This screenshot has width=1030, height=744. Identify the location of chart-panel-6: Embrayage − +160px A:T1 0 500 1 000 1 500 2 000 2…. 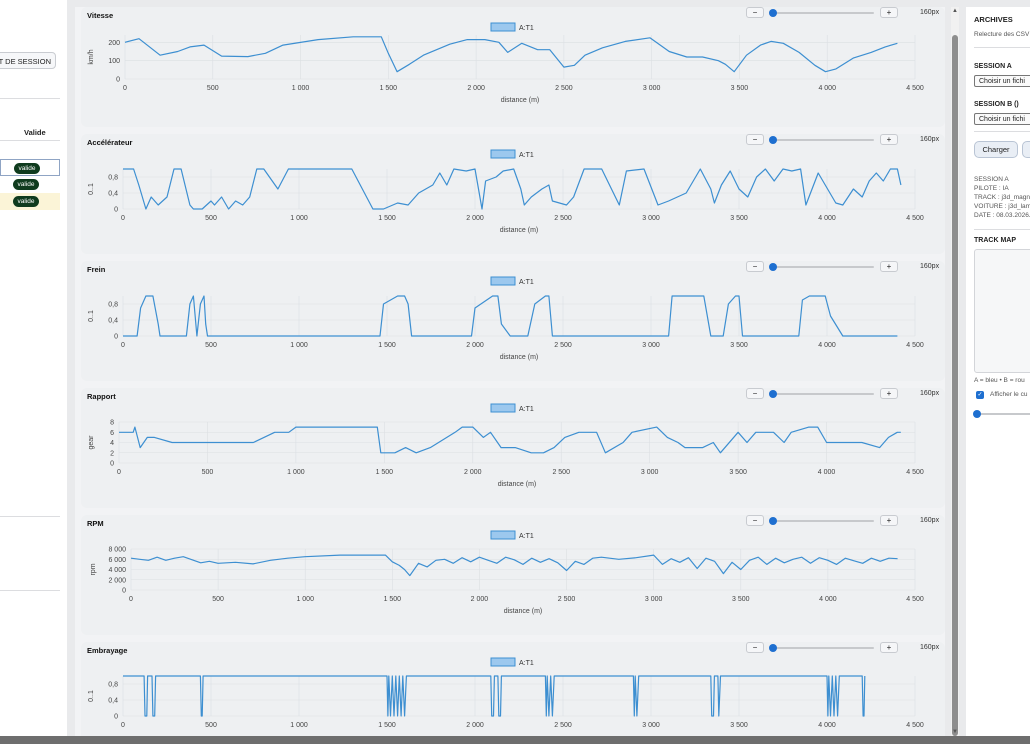
(513, 689).